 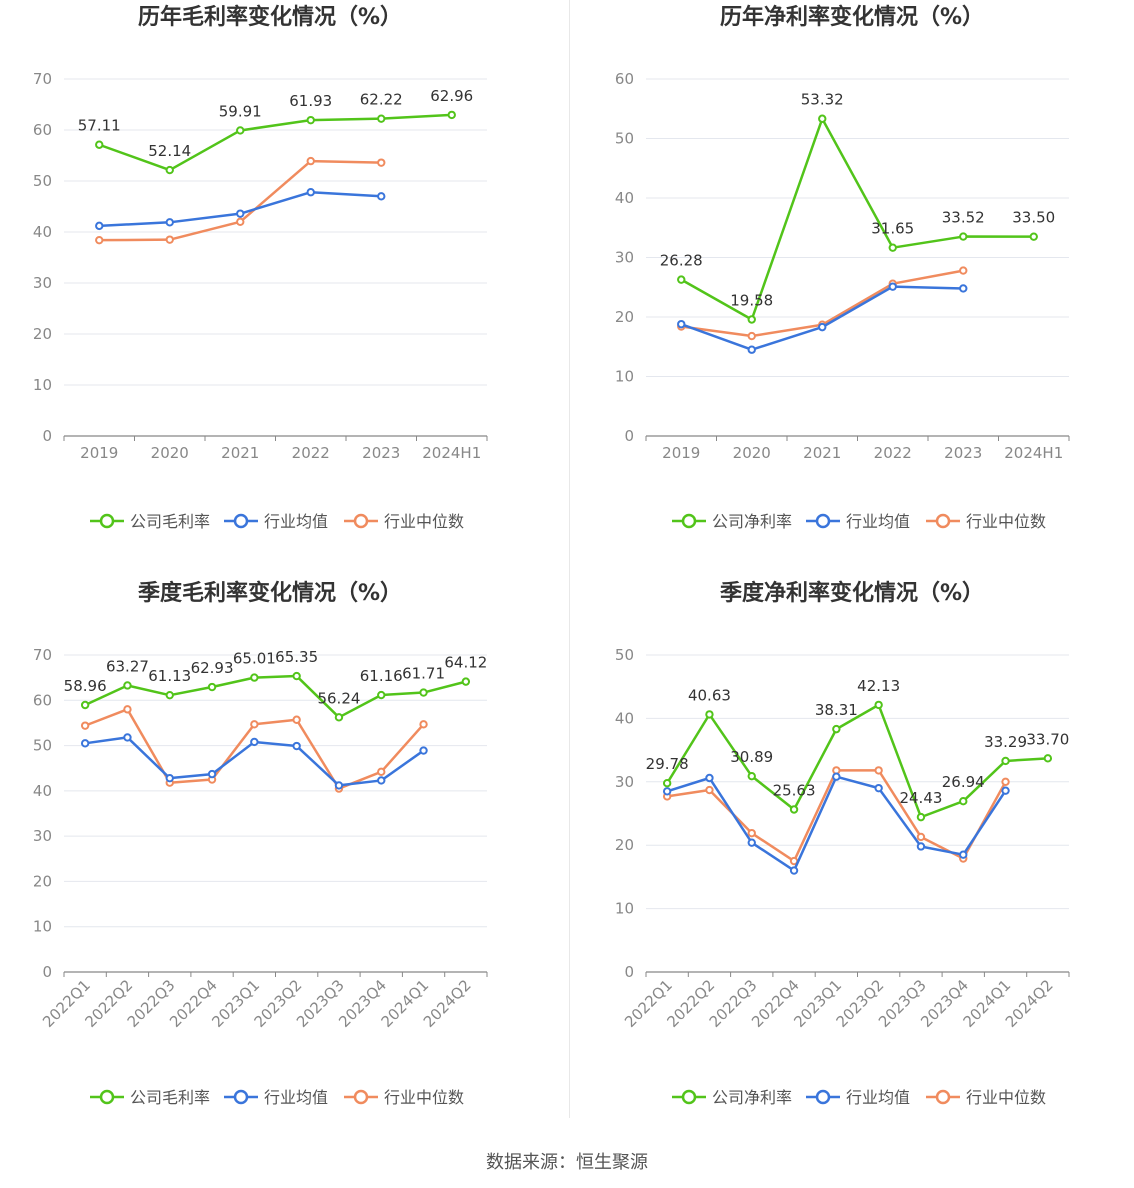 What do you see at coordinates (709, 695) in the screenshot?
I see `data-label: 40.63` at bounding box center [709, 695].